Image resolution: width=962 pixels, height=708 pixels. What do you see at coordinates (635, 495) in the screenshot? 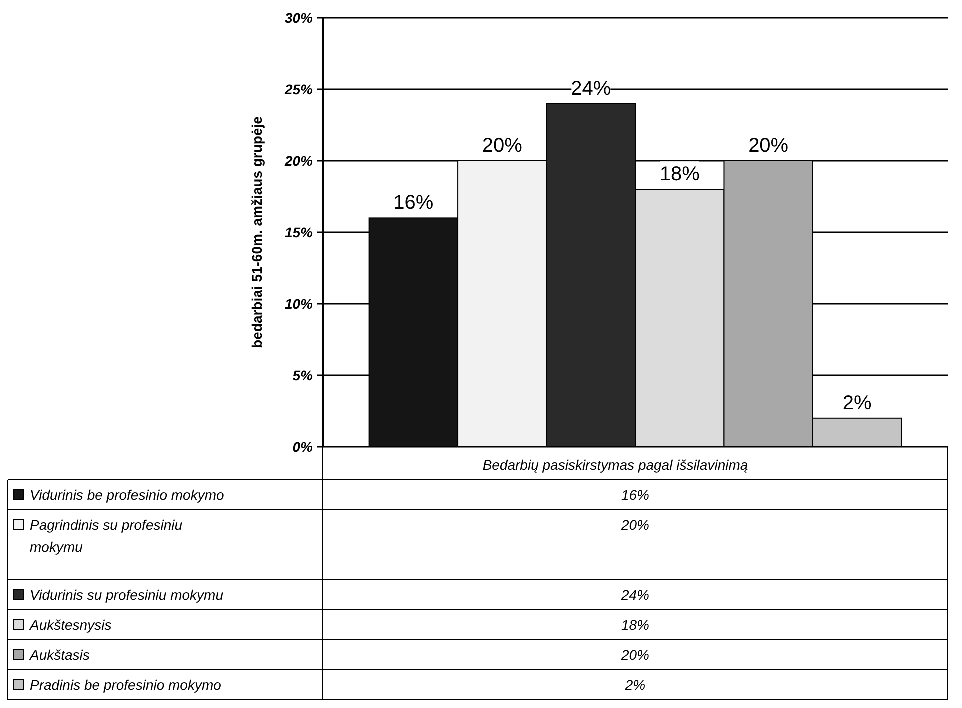
I see `text: 16%` at bounding box center [635, 495].